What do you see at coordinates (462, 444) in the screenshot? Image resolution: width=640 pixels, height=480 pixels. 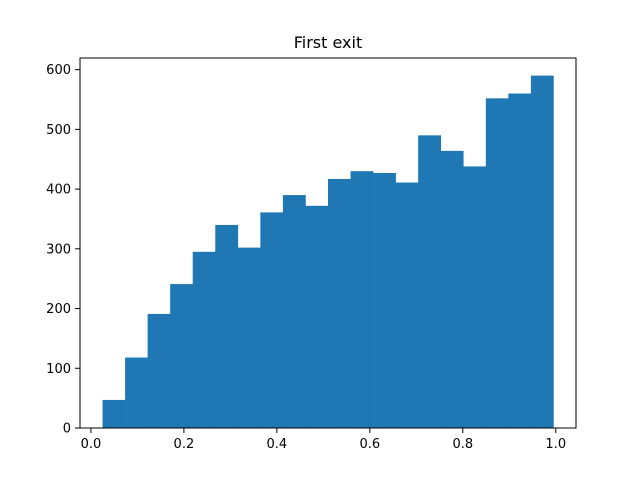 I see `x-tick-label: 0.8` at bounding box center [462, 444].